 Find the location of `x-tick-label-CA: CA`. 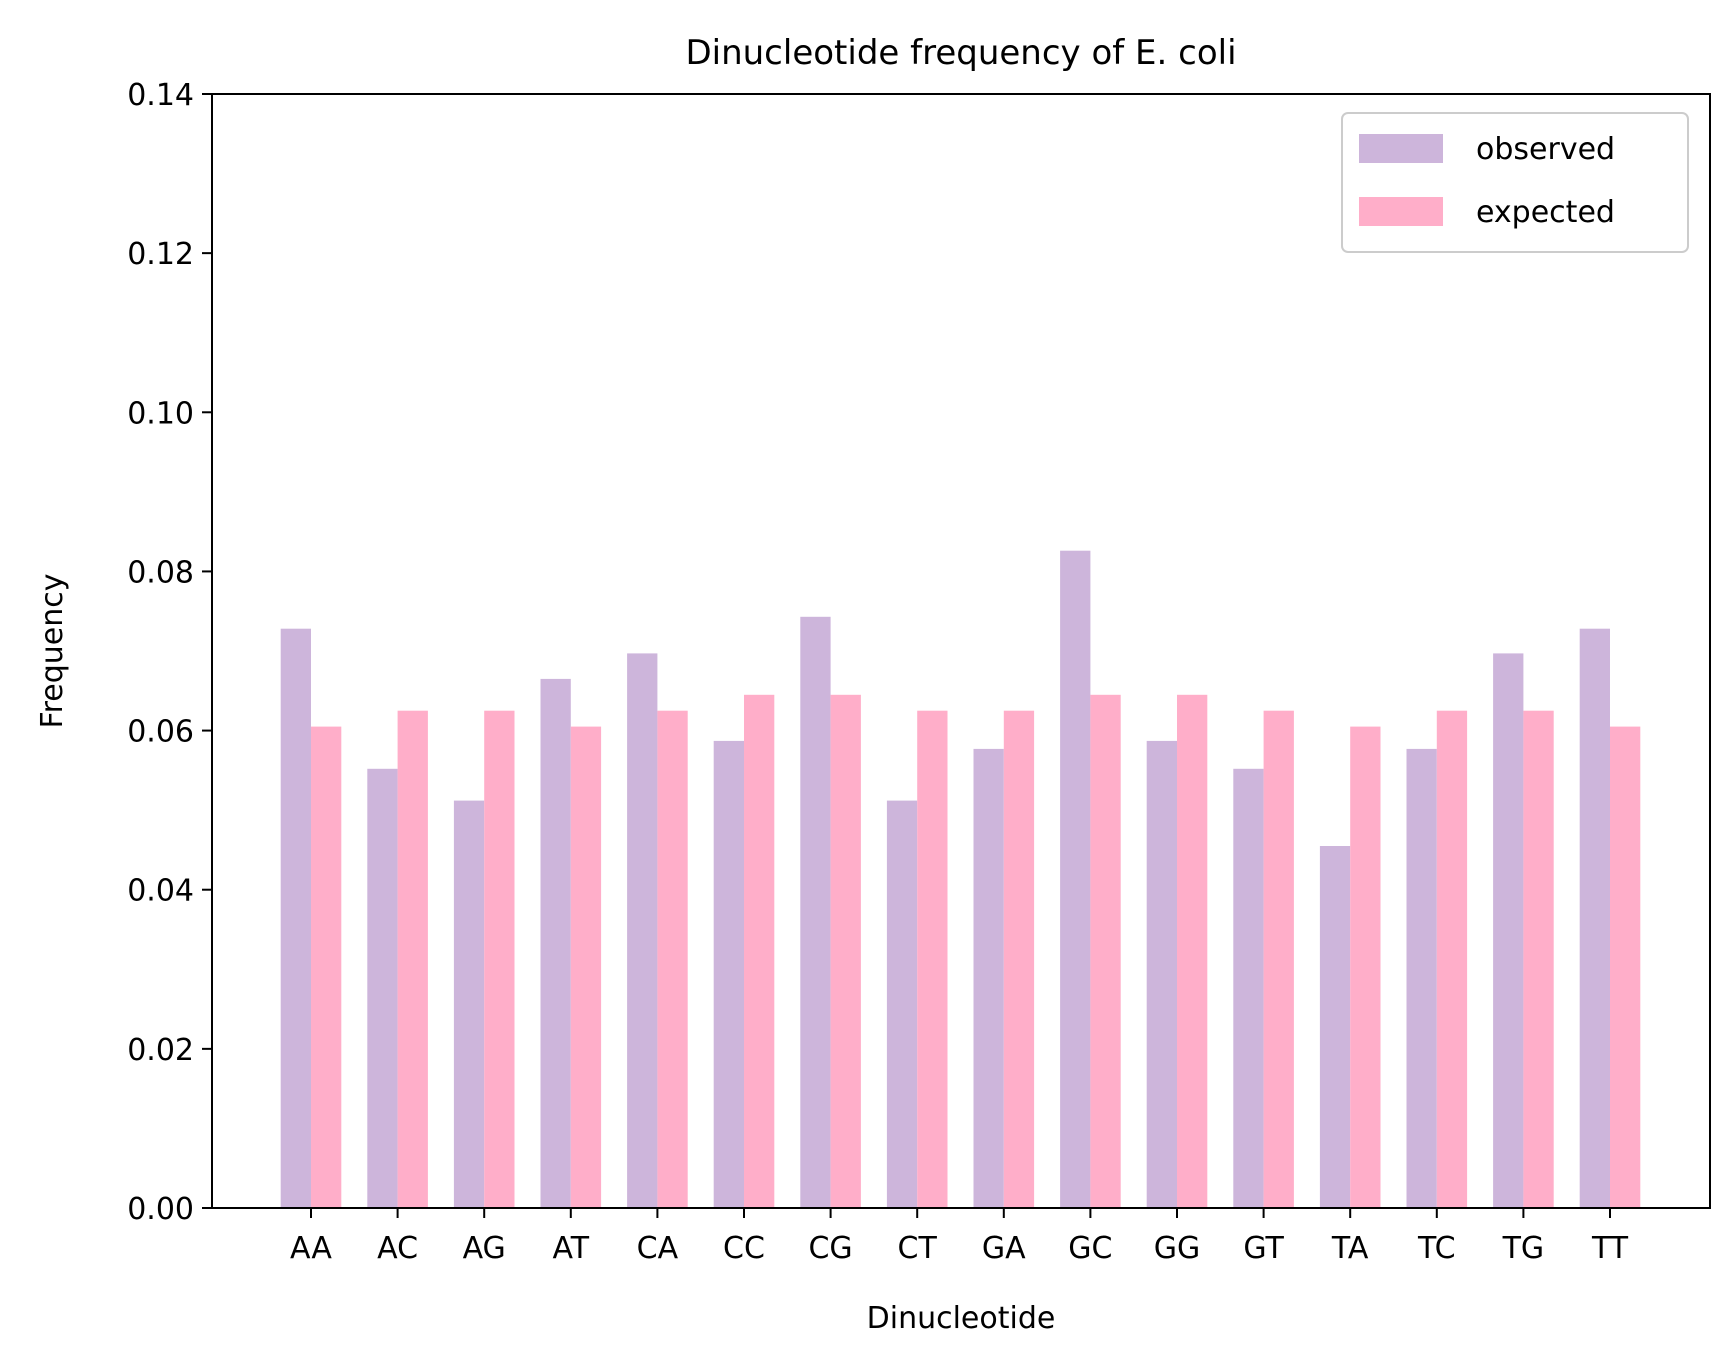

x-tick-label-CA: CA is located at coordinates (658, 1248).